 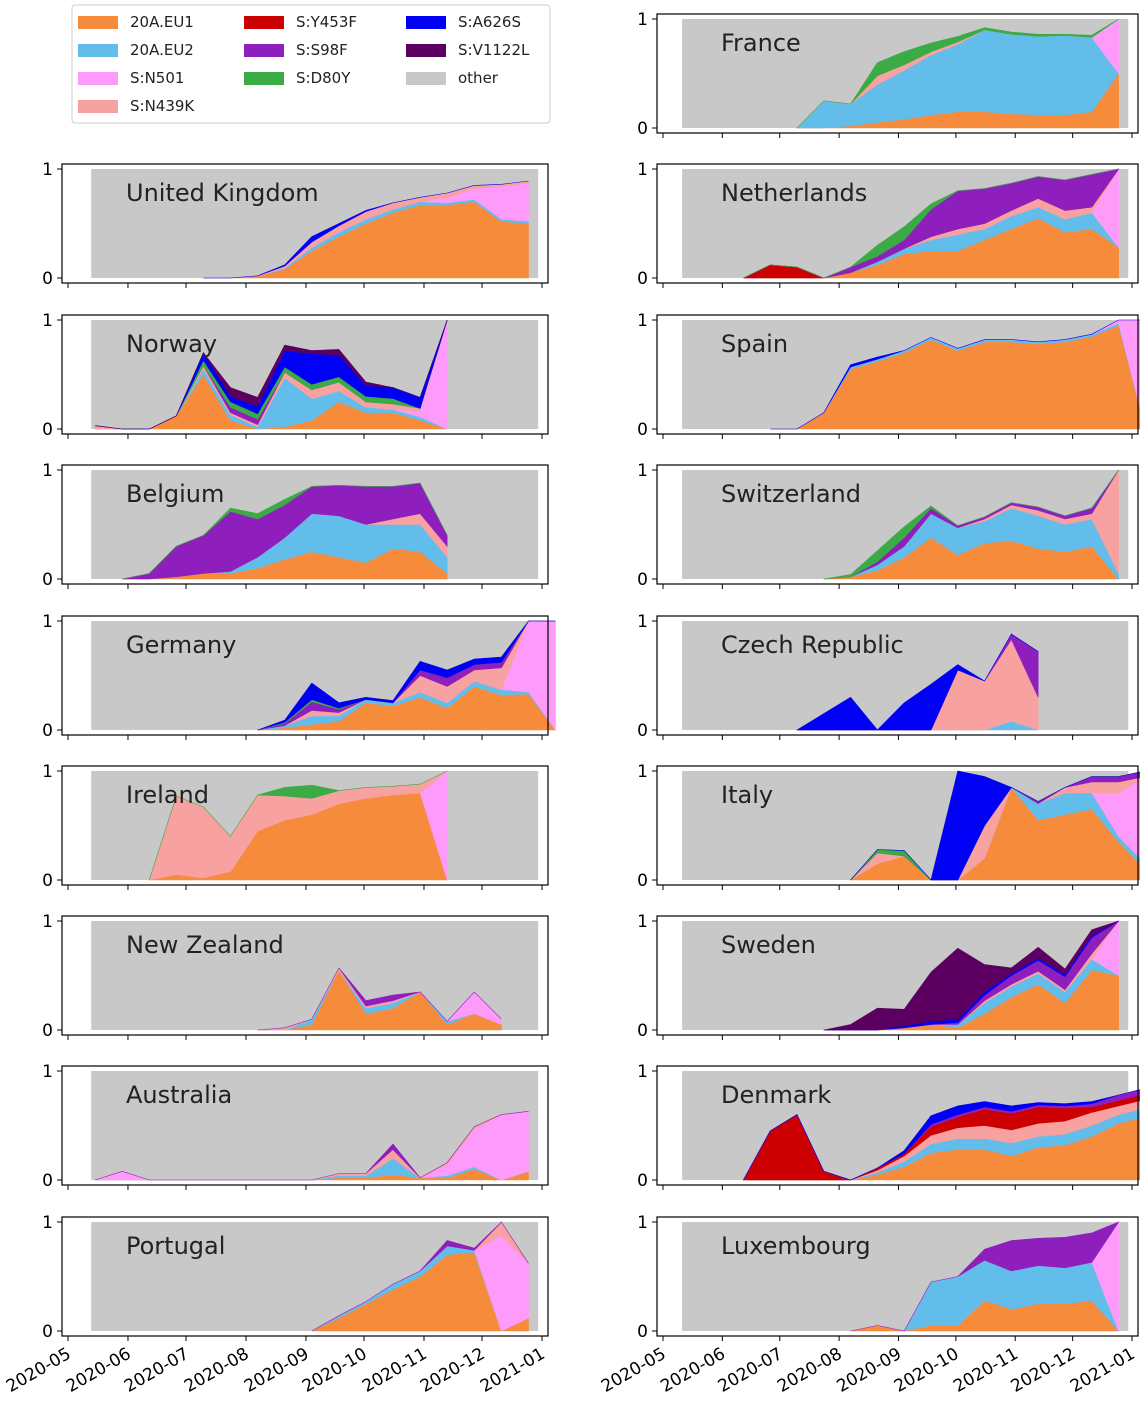 I want to click on panel-title: Italy, so click(x=747, y=795).